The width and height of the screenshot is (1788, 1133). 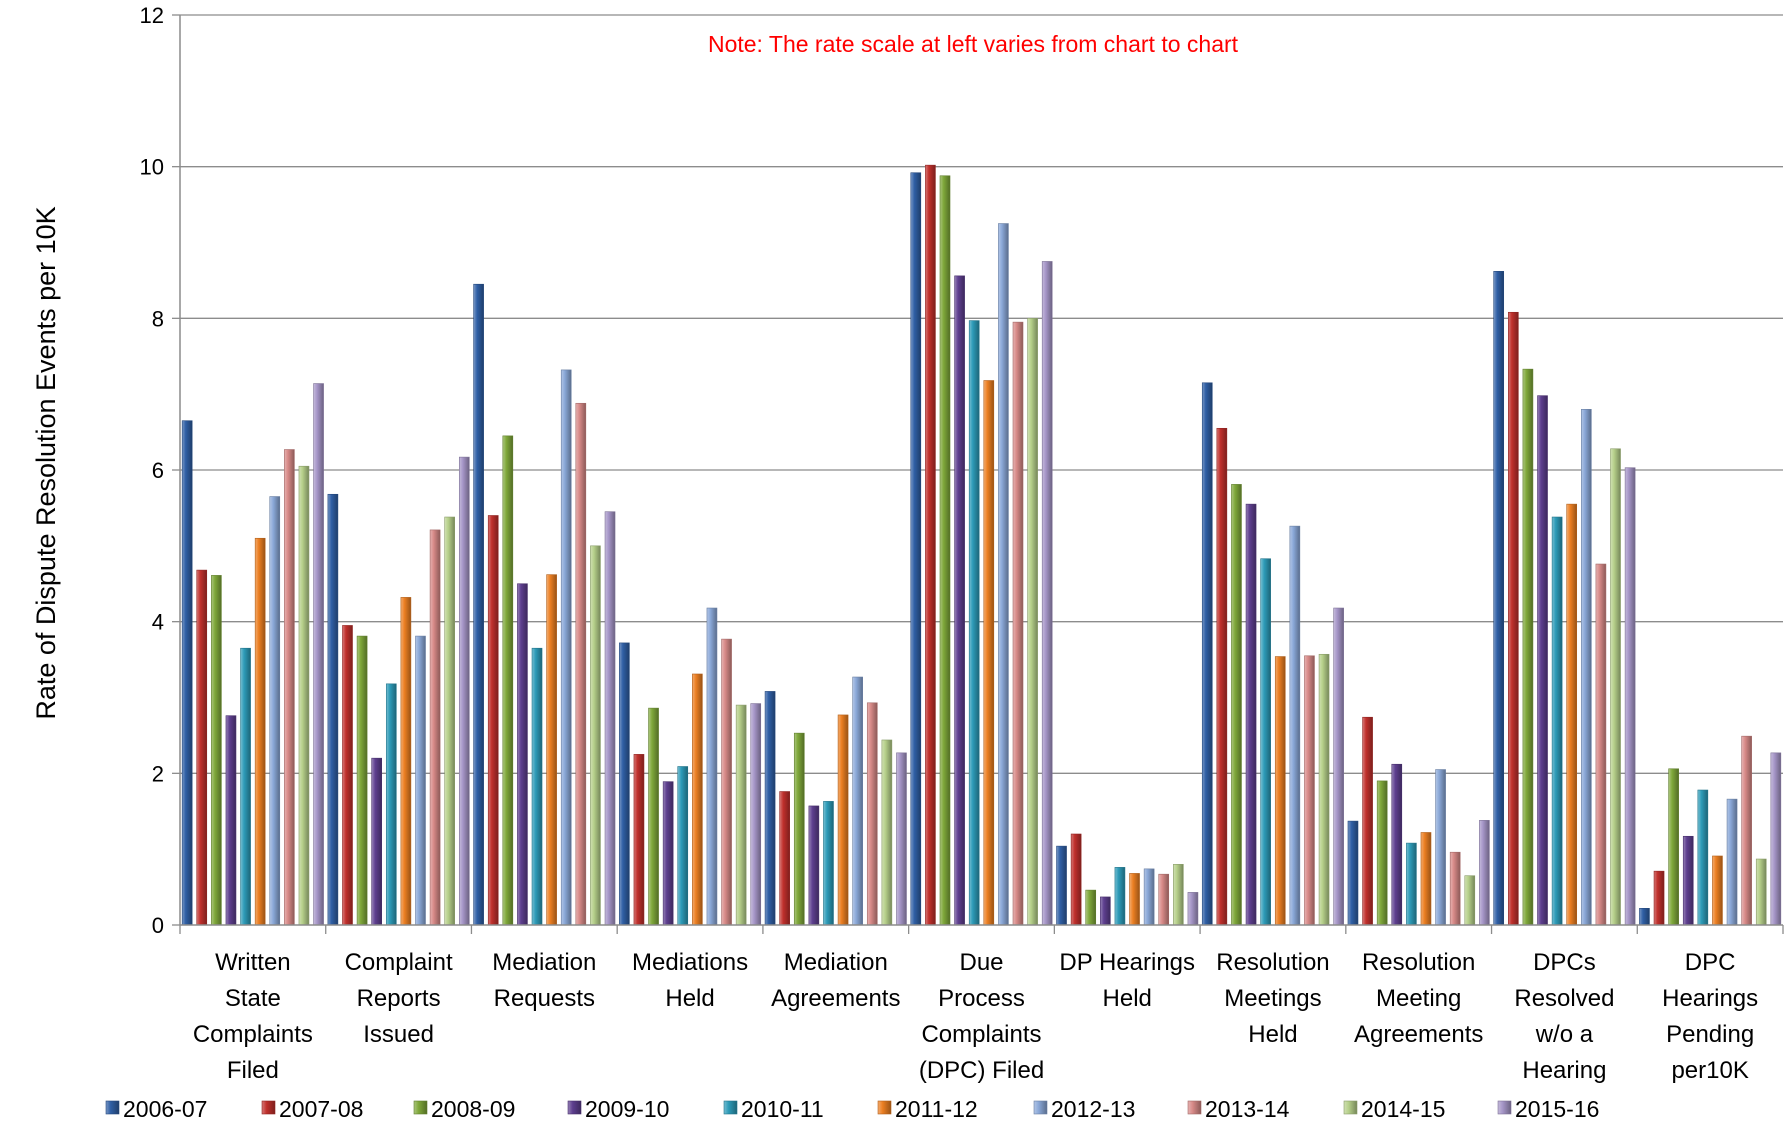 What do you see at coordinates (1247, 1109) in the screenshot?
I see `legend-label: 2013-14` at bounding box center [1247, 1109].